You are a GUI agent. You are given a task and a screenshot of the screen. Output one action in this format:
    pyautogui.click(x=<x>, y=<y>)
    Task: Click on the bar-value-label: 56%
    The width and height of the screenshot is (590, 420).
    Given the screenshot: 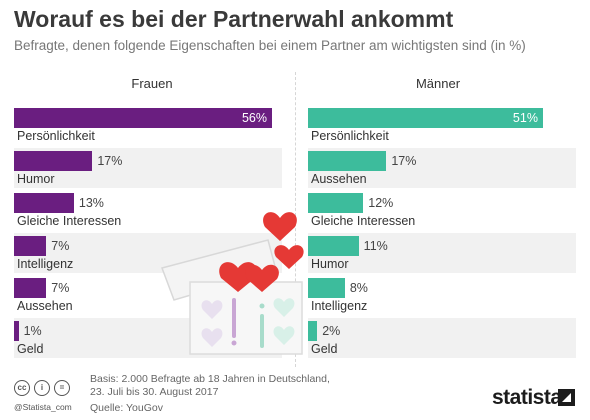 What is the action you would take?
    pyautogui.click(x=254, y=118)
    